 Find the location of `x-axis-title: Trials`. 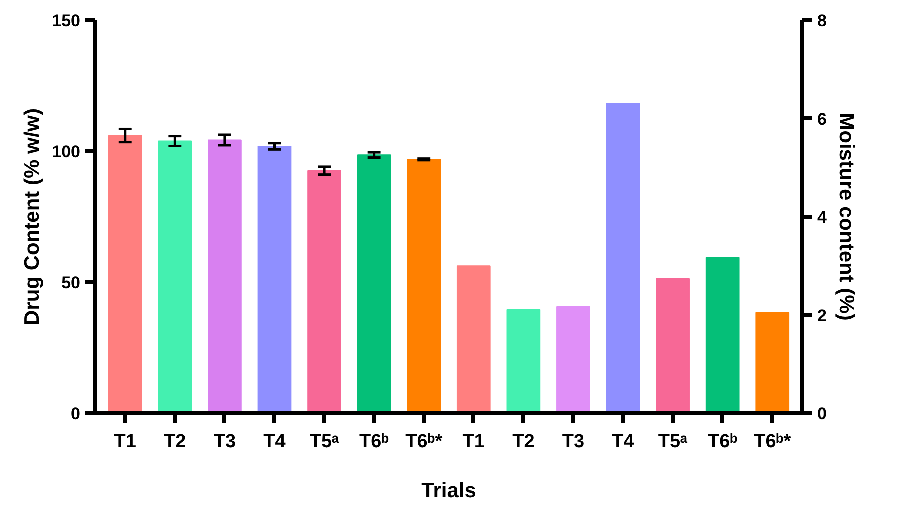

x-axis-title: Trials is located at coordinates (449, 491).